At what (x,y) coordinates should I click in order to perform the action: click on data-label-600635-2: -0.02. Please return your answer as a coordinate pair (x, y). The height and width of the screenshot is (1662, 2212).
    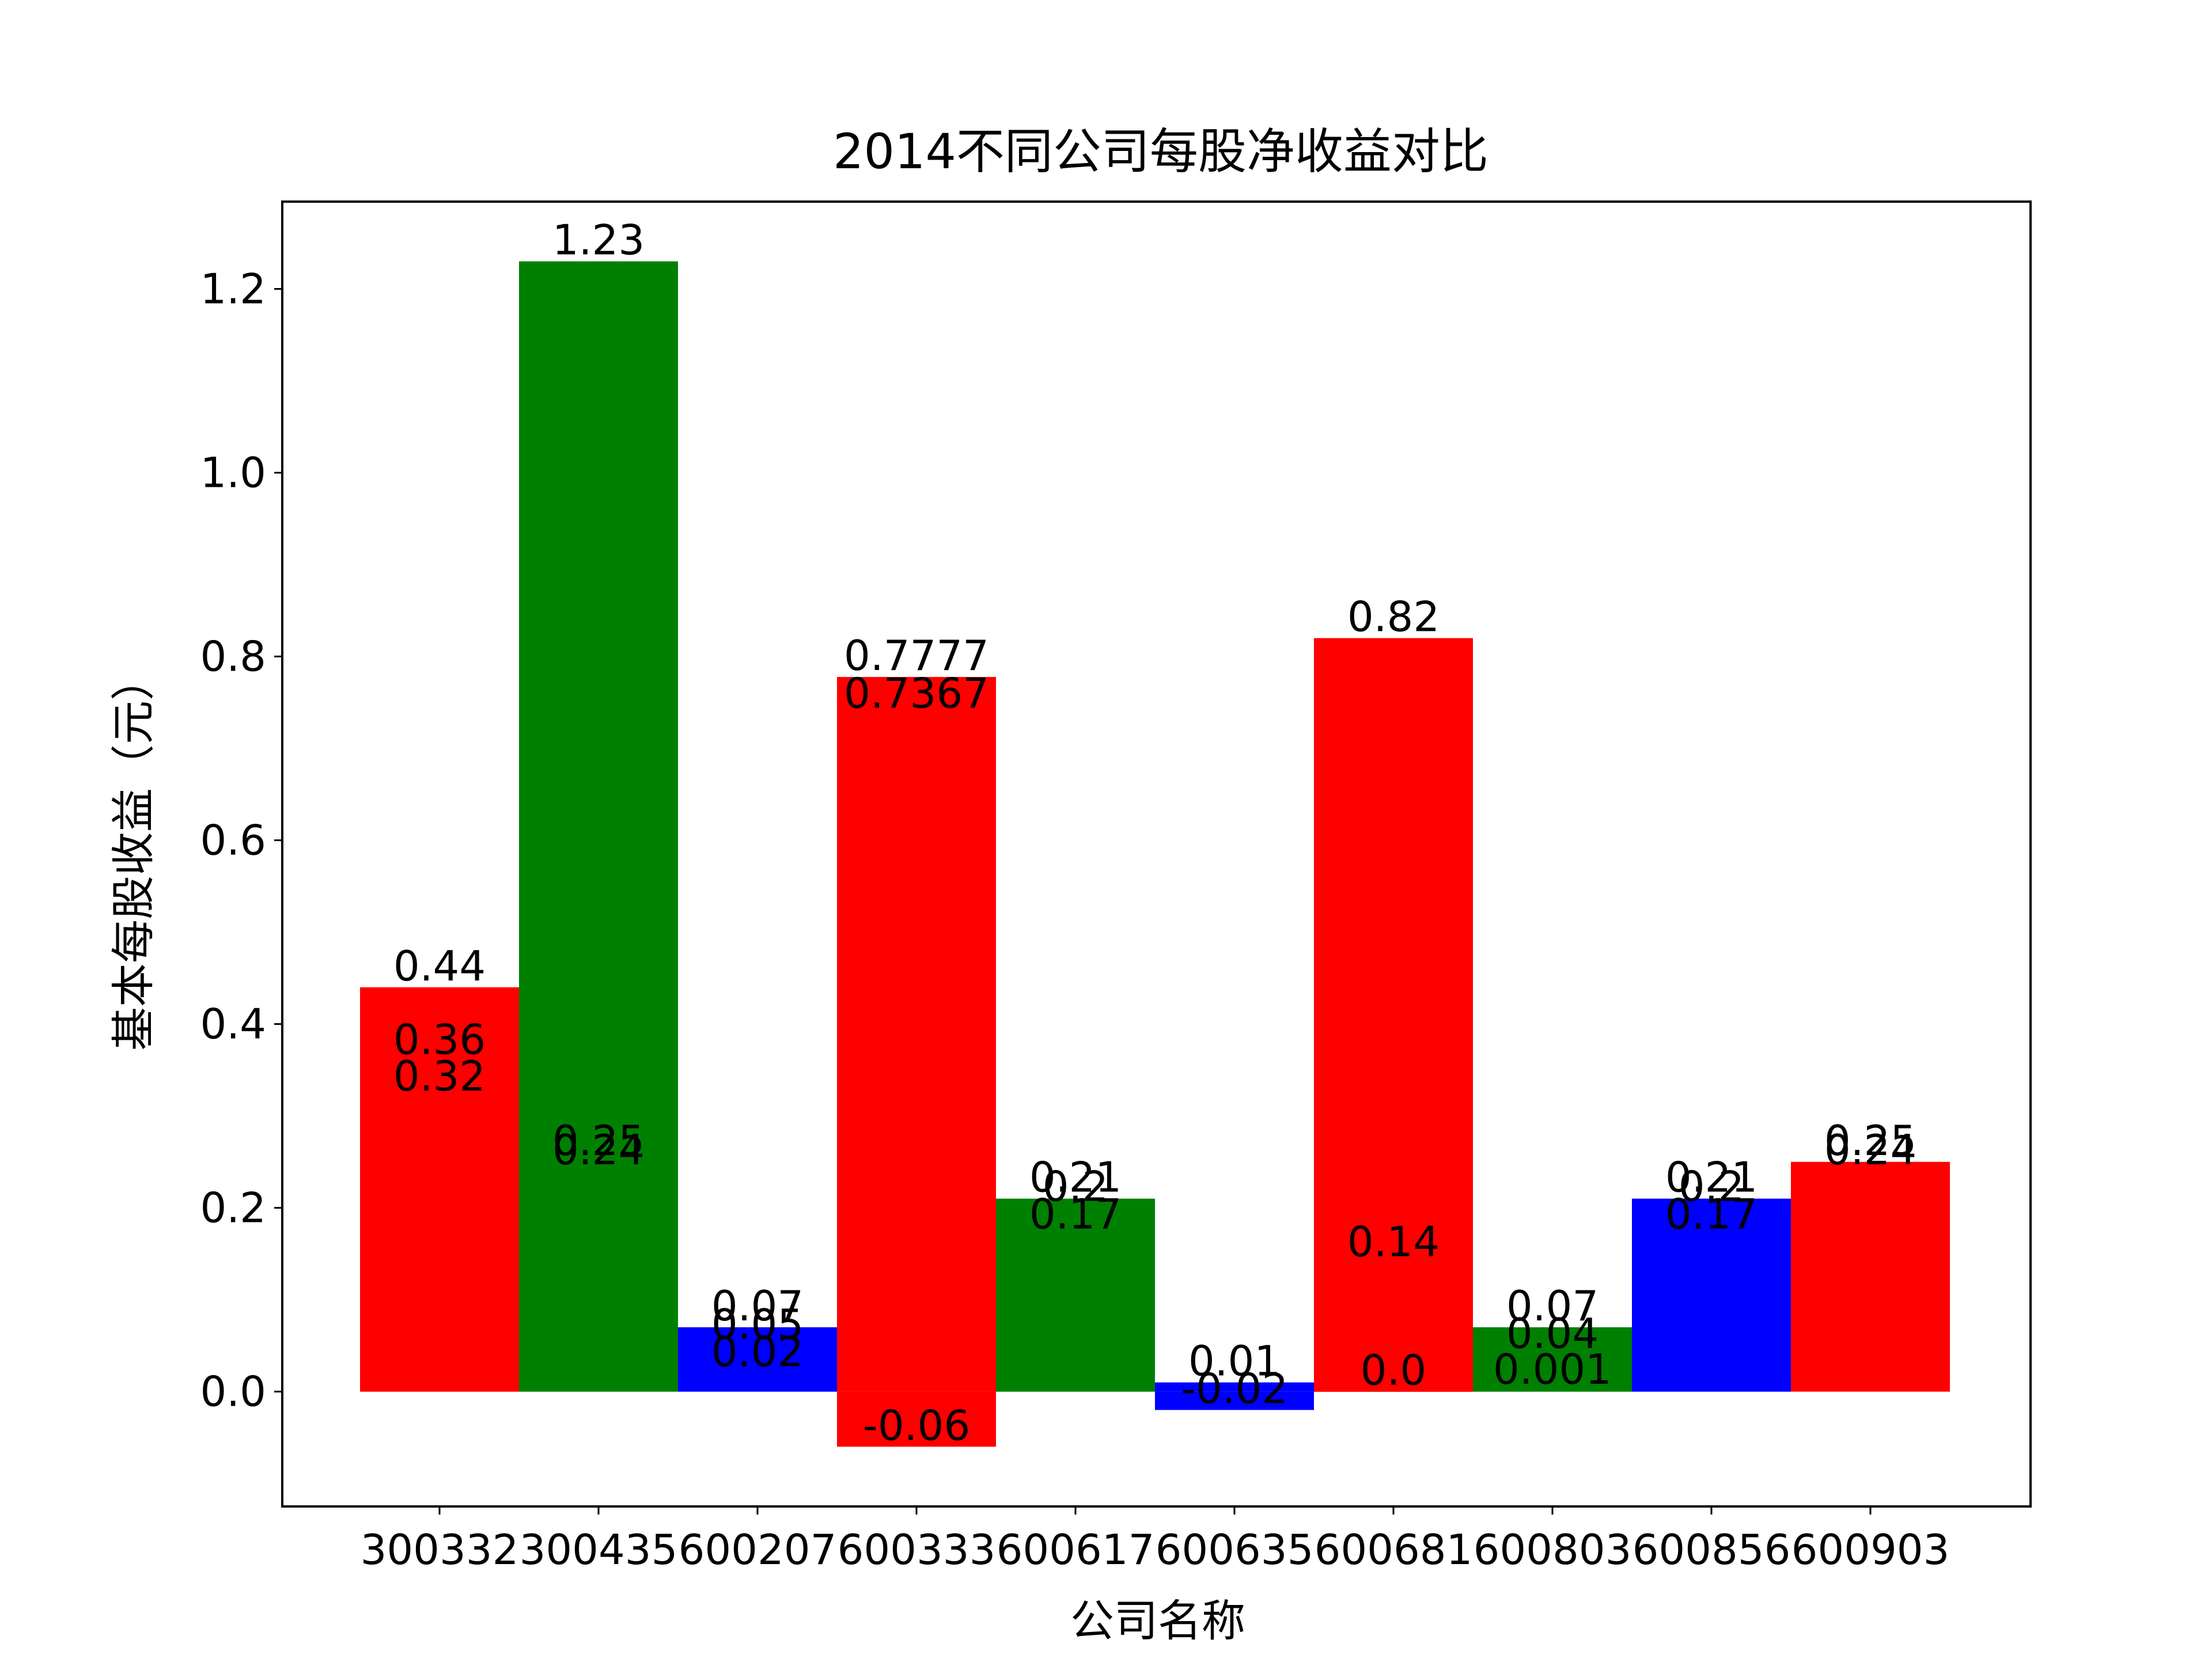
    Looking at the image, I should click on (1234, 1389).